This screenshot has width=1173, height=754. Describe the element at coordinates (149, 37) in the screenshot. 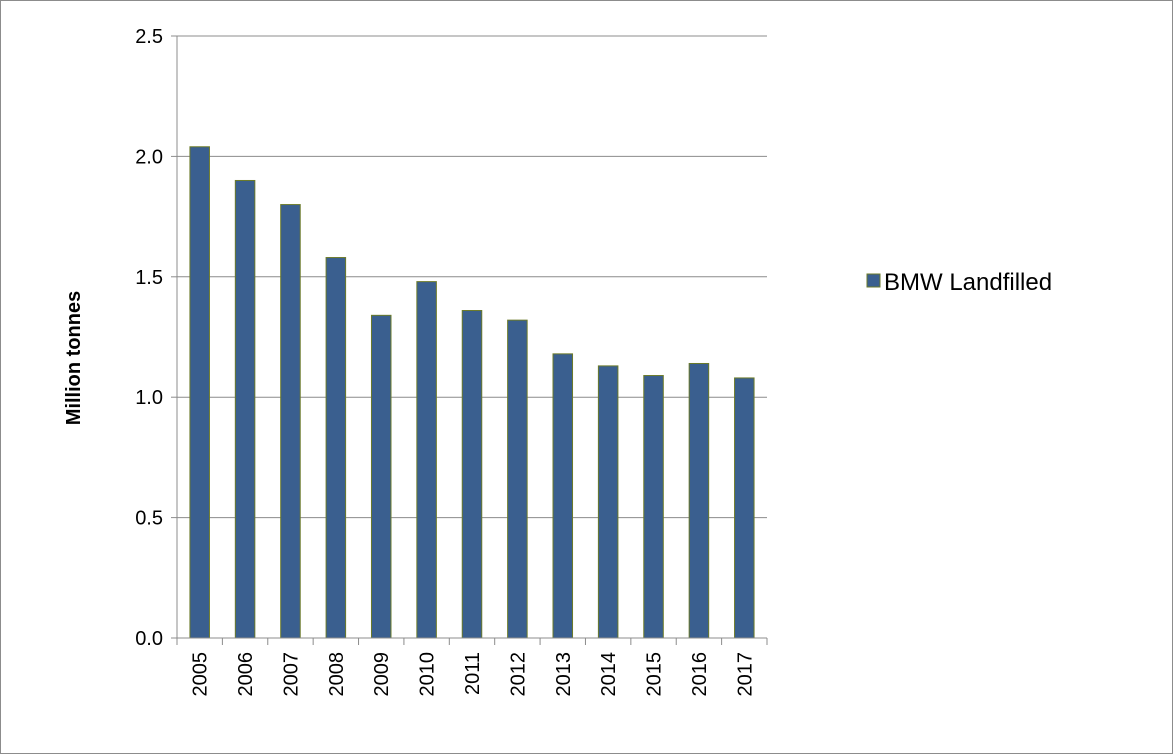

I see `y-tick-label: 2.5` at that location.